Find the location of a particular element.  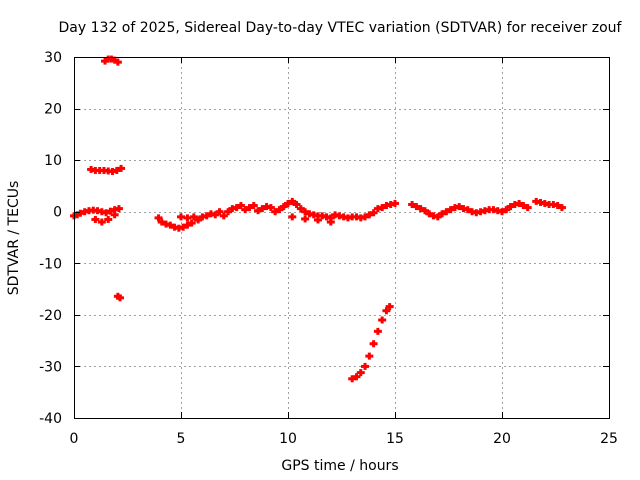

y-tick-label: -20 is located at coordinates (50, 316).